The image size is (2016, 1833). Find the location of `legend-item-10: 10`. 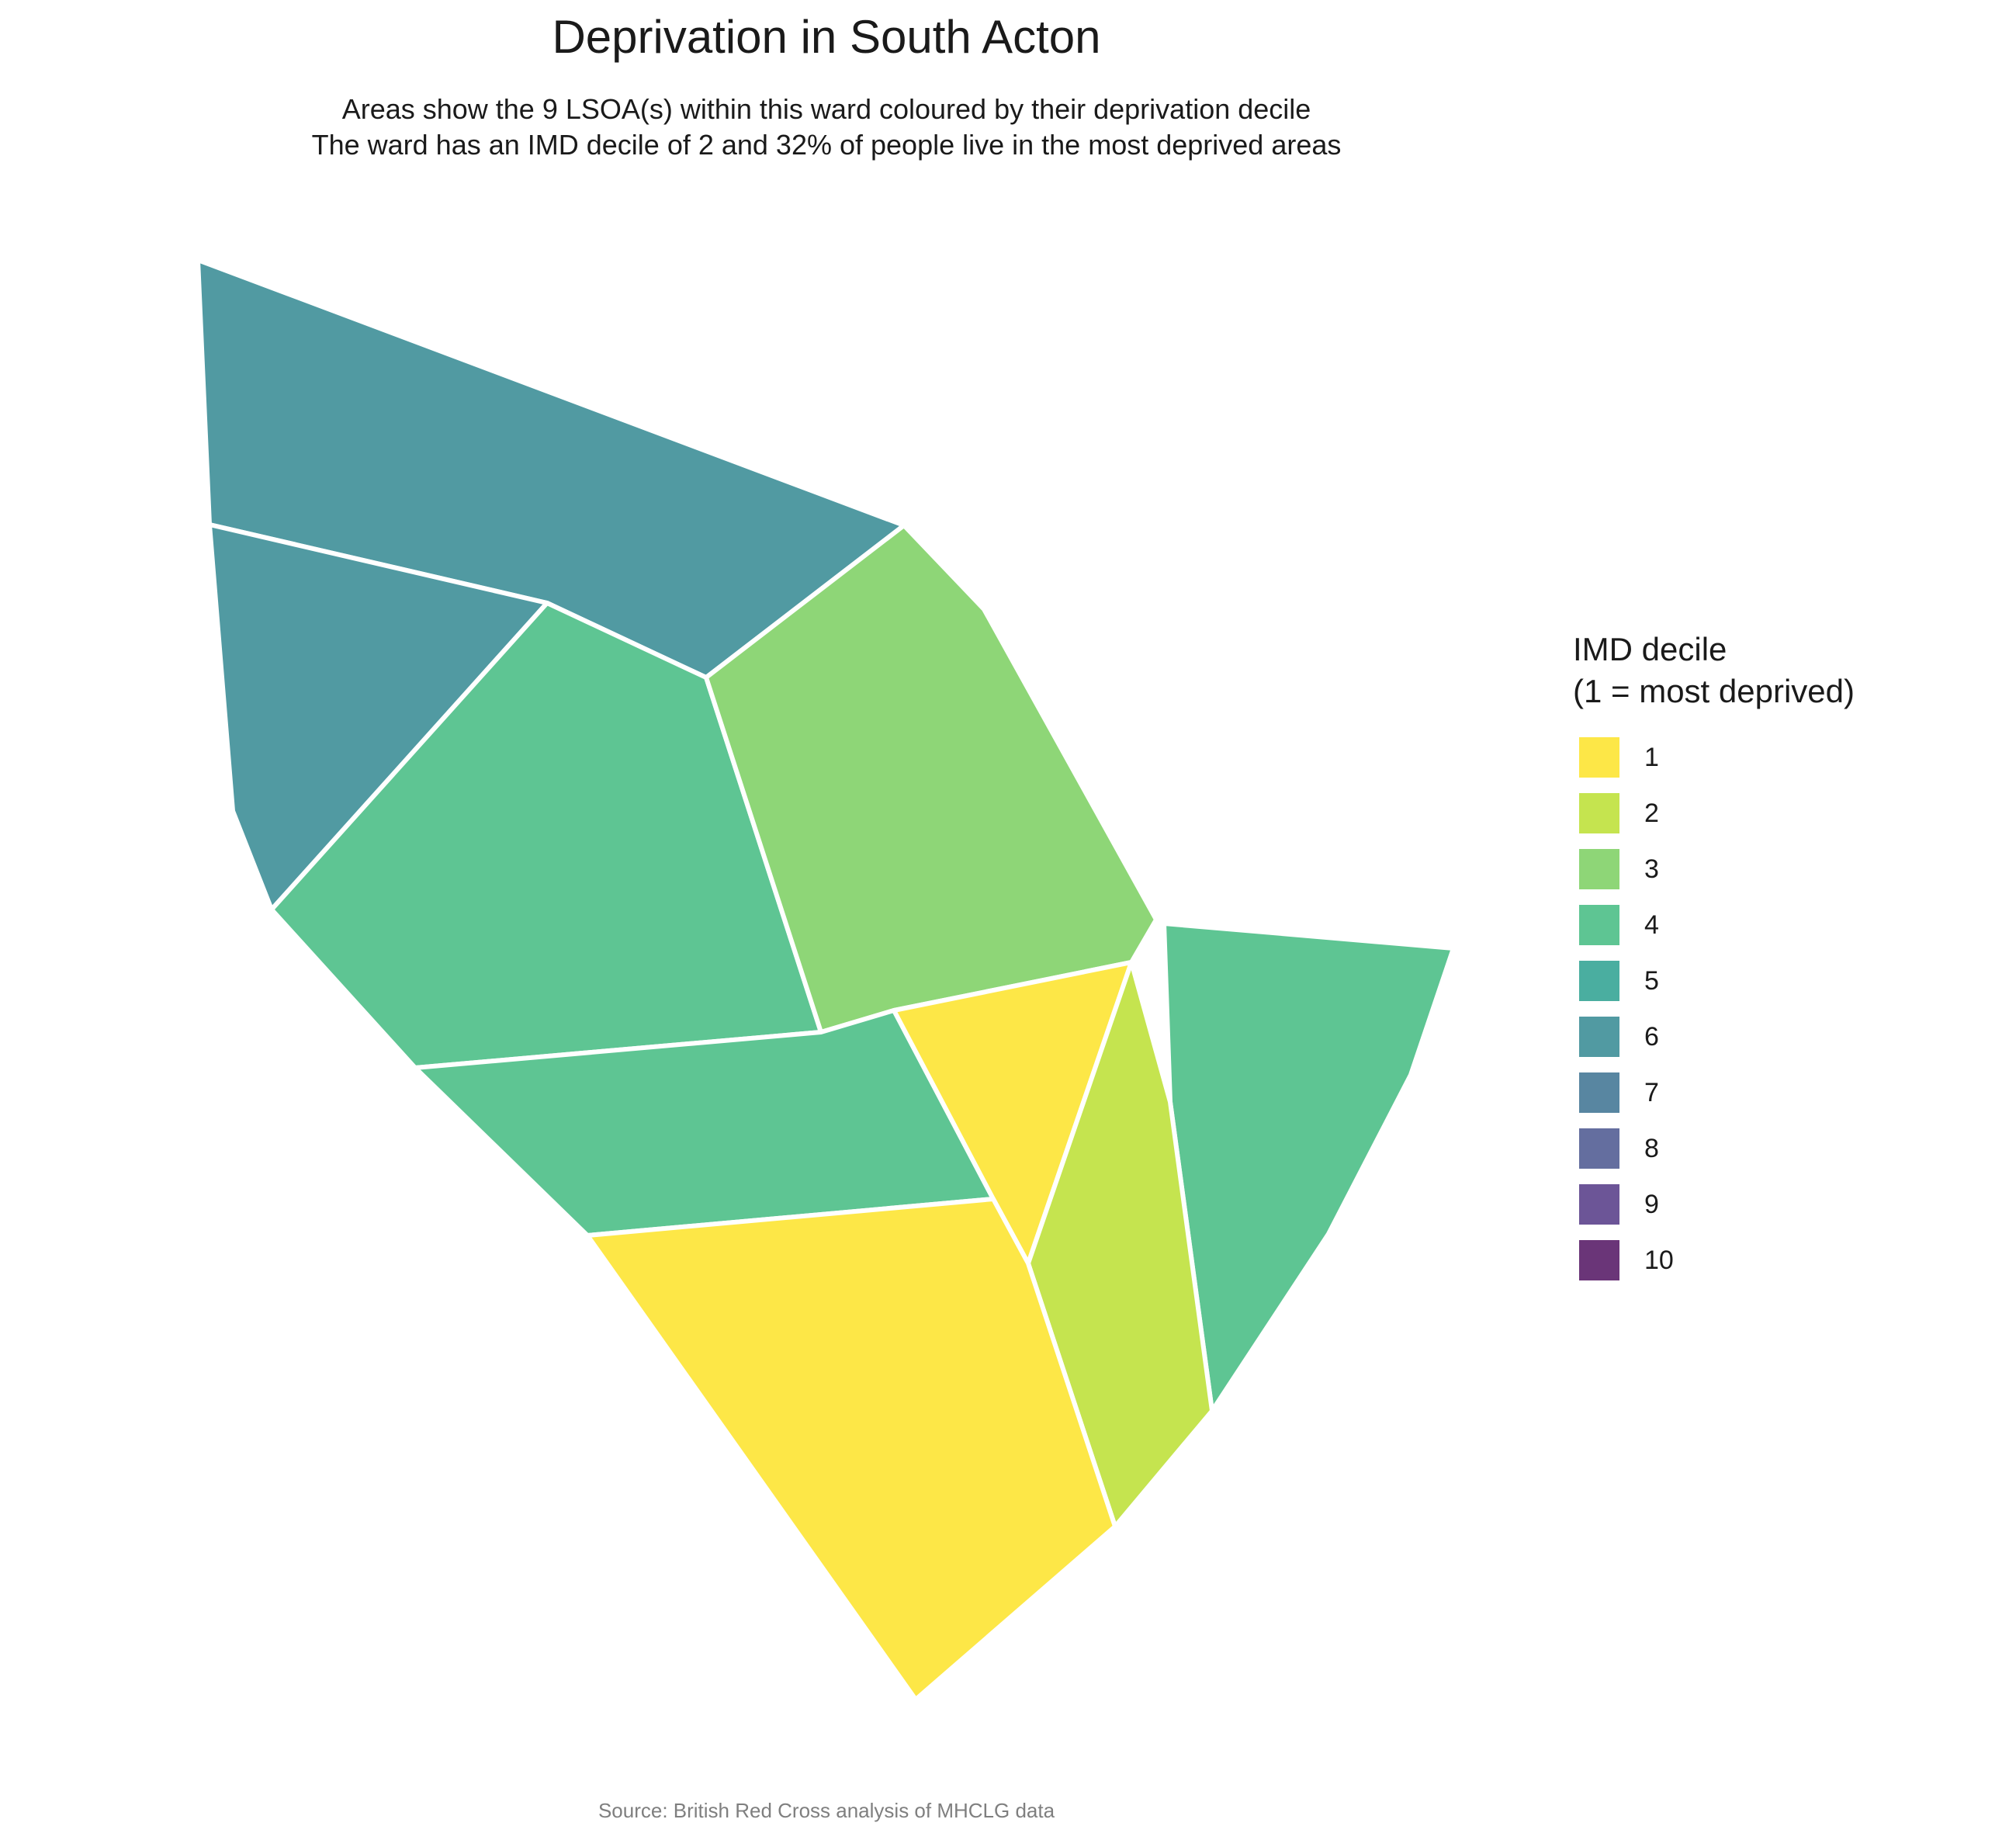

legend-item-10: 10 is located at coordinates (1783, 1260).